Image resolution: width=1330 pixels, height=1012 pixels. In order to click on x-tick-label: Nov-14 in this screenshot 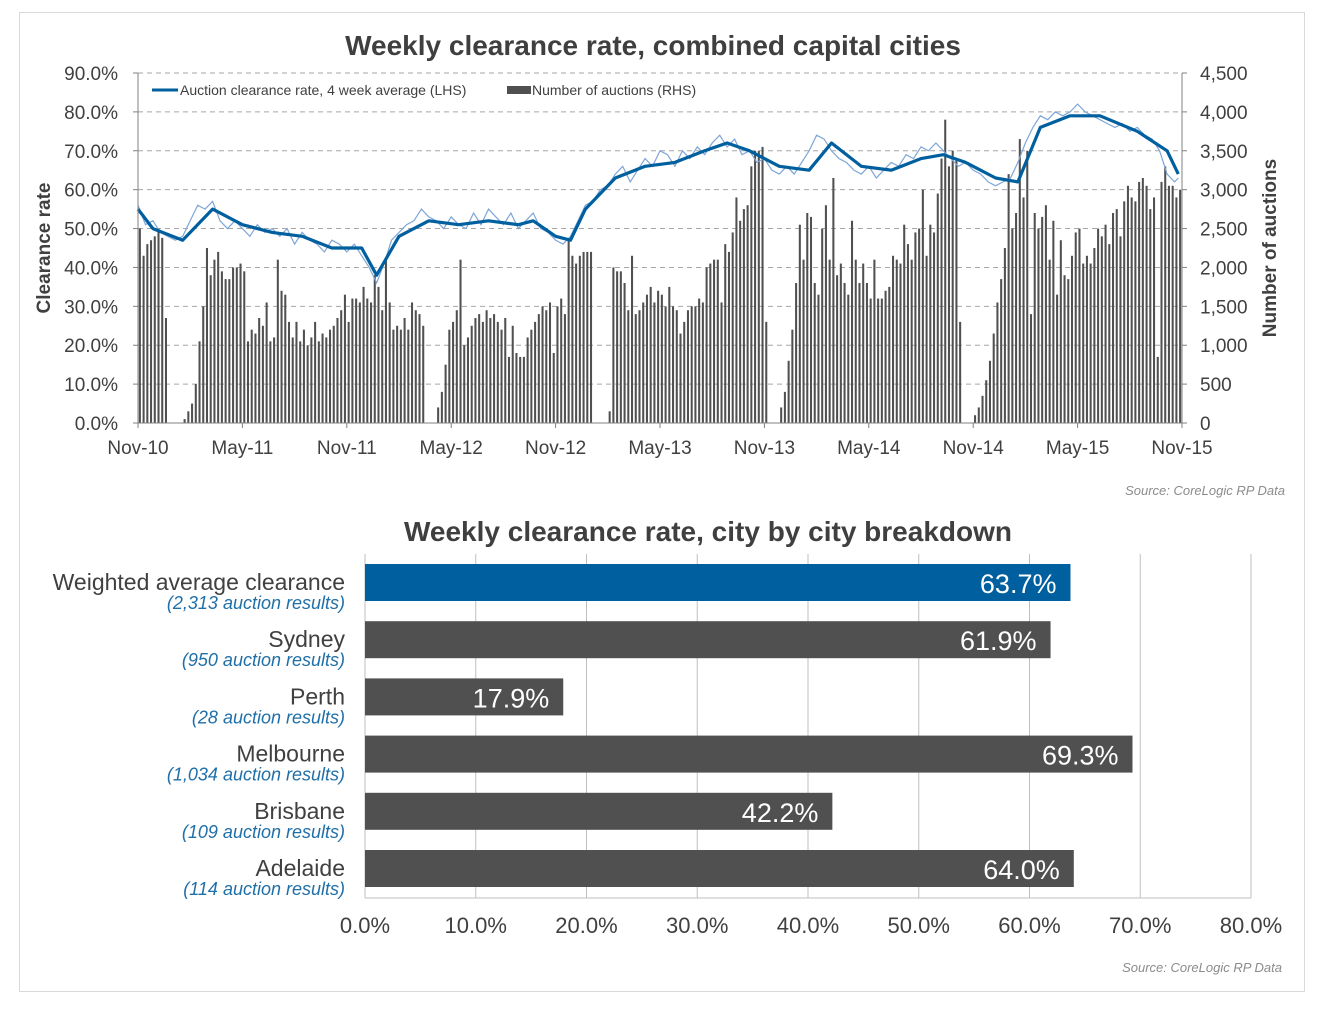, I will do `click(974, 448)`.